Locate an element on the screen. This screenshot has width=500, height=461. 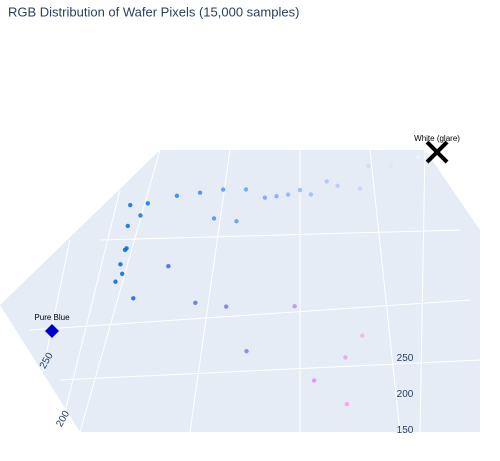
y-tick-label: 200 is located at coordinates (405, 394).